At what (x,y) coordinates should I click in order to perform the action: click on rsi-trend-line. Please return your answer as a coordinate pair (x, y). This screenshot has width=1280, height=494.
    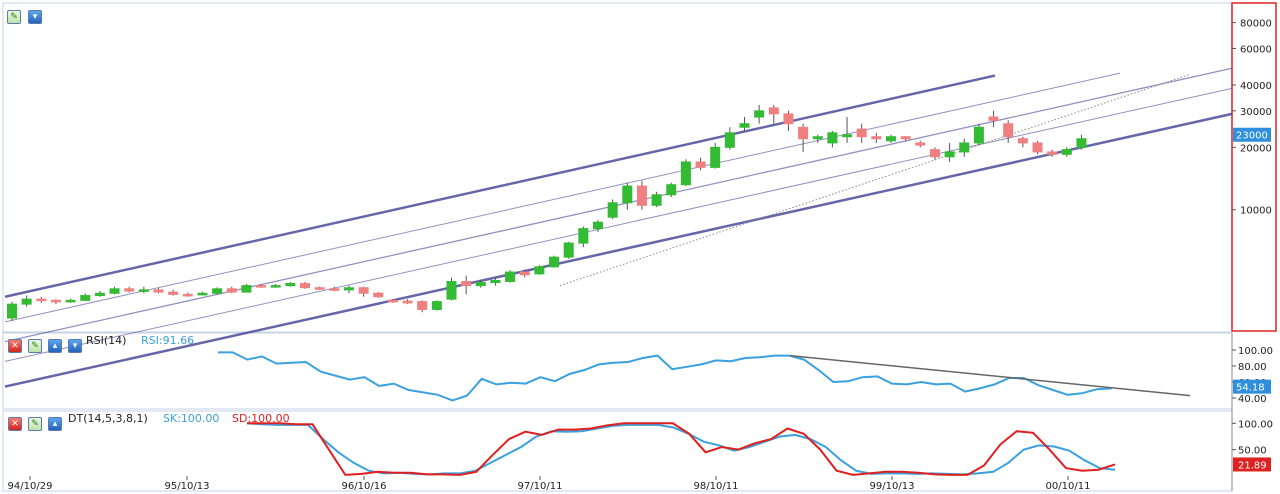
    Looking at the image, I should click on (990, 375).